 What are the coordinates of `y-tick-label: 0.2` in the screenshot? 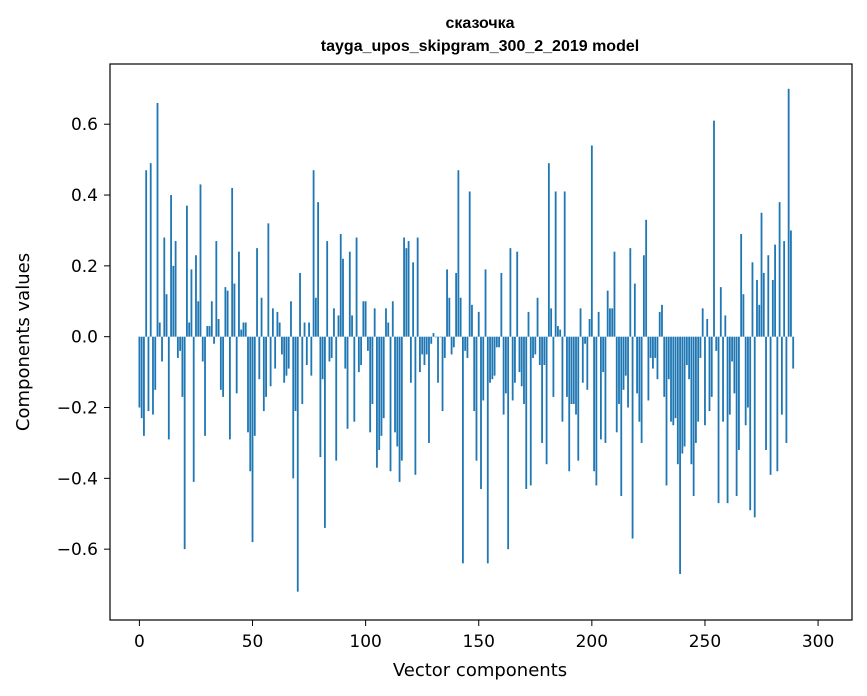 It's located at (84, 267).